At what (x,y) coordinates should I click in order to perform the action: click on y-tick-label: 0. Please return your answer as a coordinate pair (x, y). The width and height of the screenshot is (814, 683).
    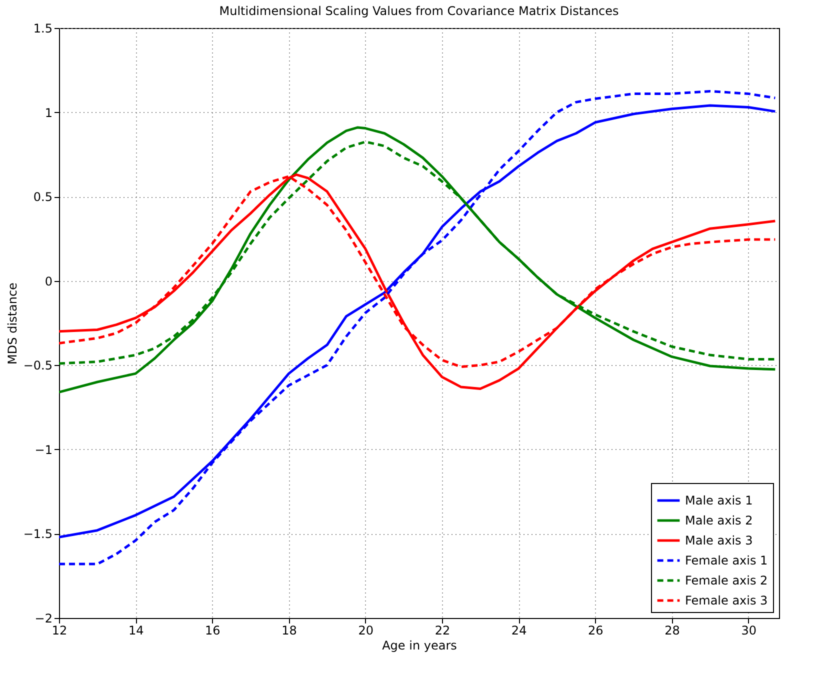
    Looking at the image, I should click on (48, 281).